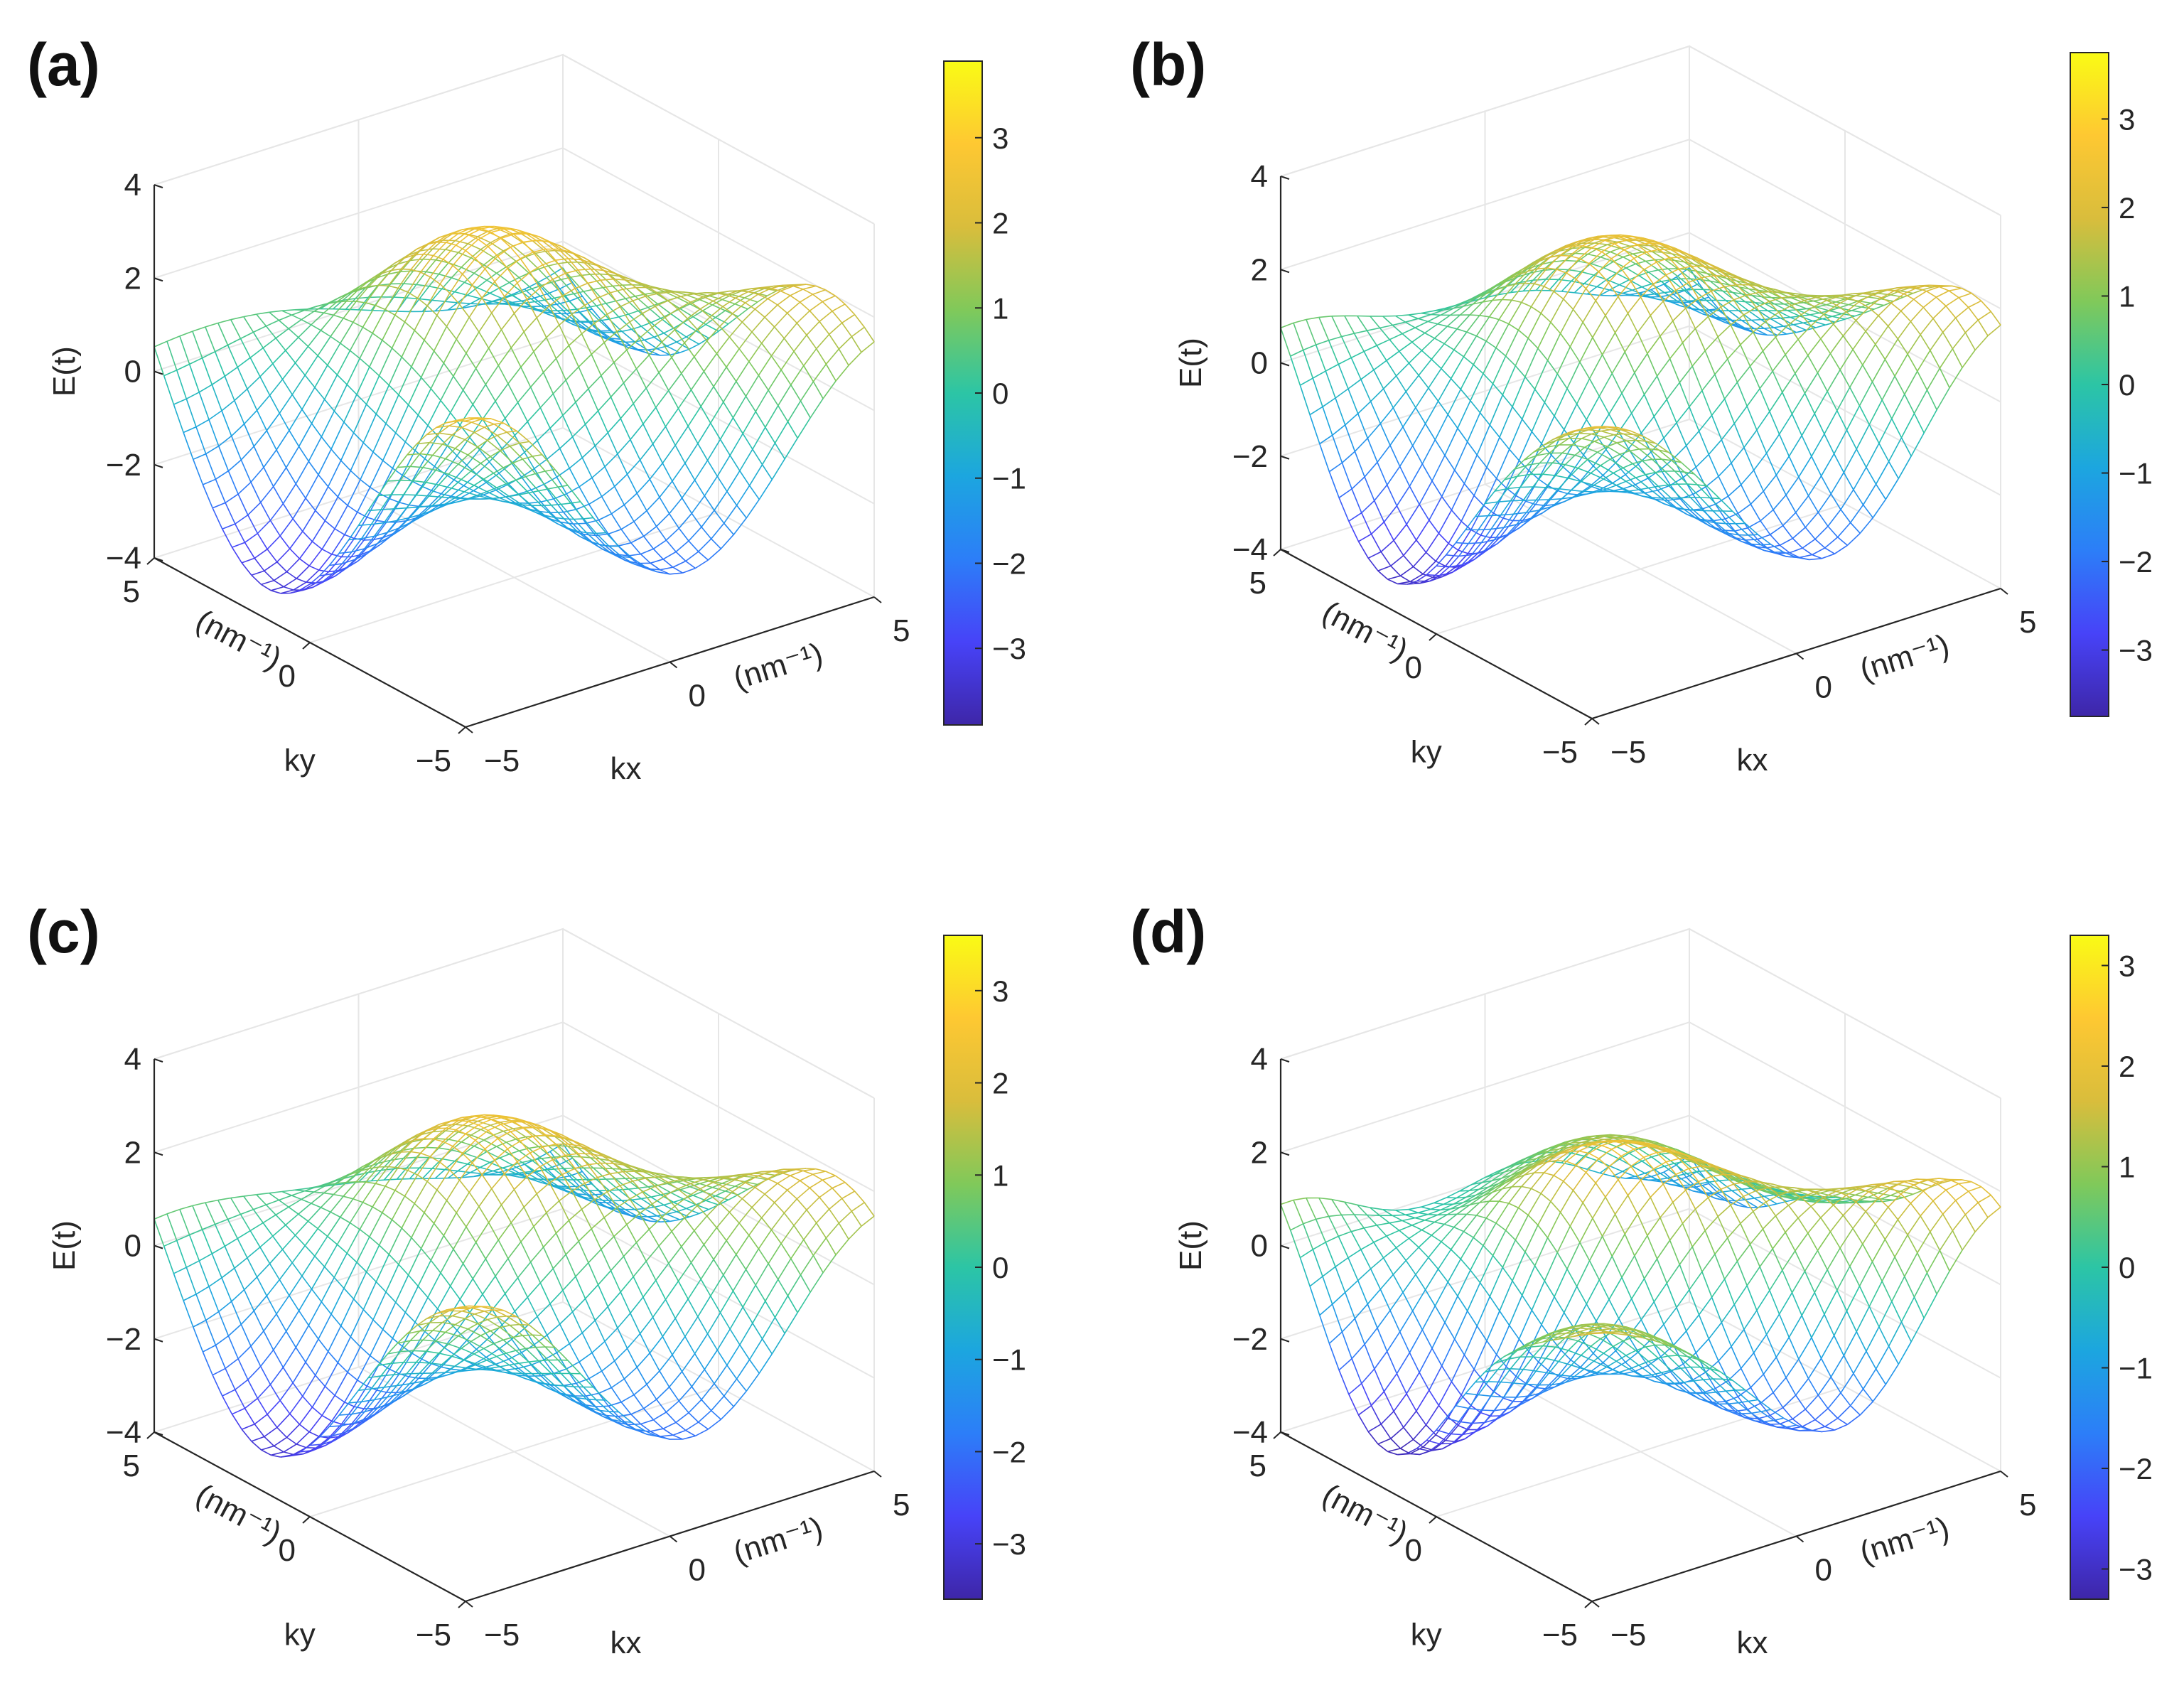 The width and height of the screenshot is (2184, 1688). I want to click on kx-tick-mark, so click(469, 729).